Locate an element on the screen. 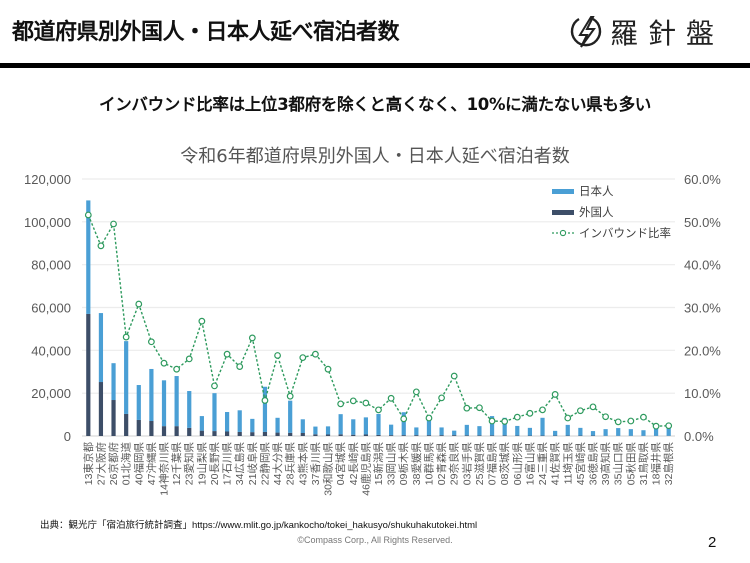 The height and width of the screenshot is (563, 750). x-tick-label: 12千葉県 is located at coordinates (176, 464).